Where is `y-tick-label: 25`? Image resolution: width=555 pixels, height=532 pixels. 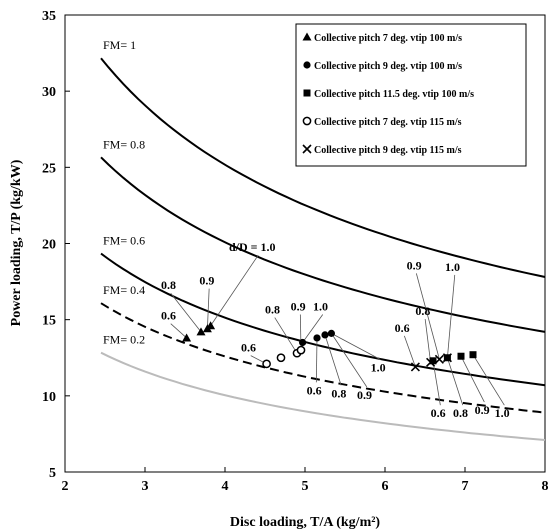
y-tick-label: 25 is located at coordinates (49, 168).